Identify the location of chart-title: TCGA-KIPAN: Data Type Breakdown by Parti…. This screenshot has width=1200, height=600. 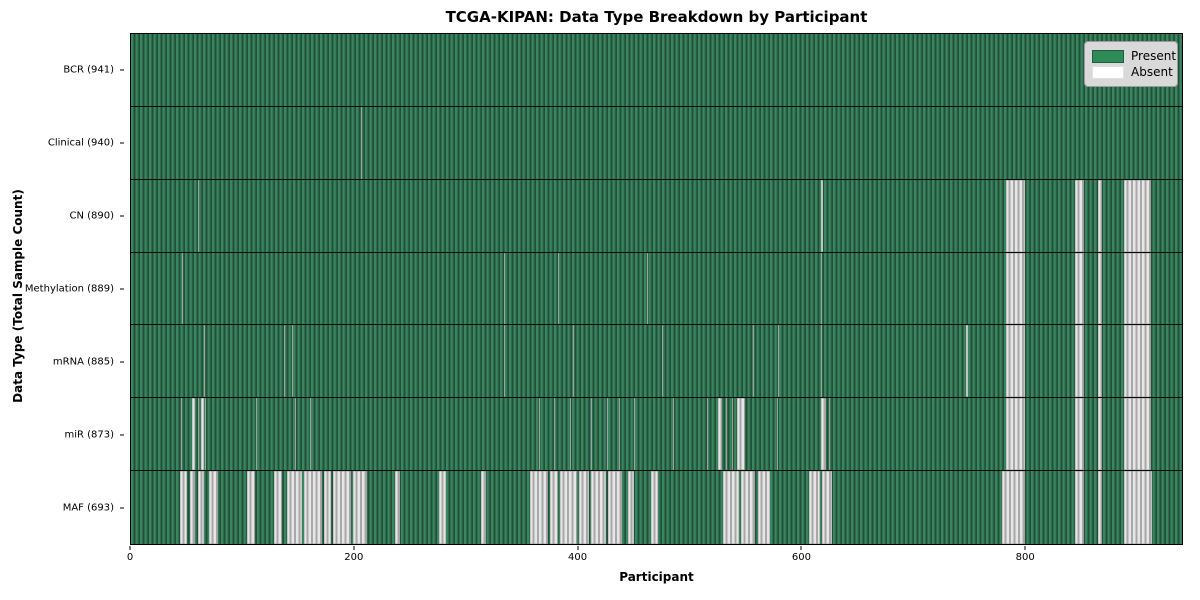
(656, 17).